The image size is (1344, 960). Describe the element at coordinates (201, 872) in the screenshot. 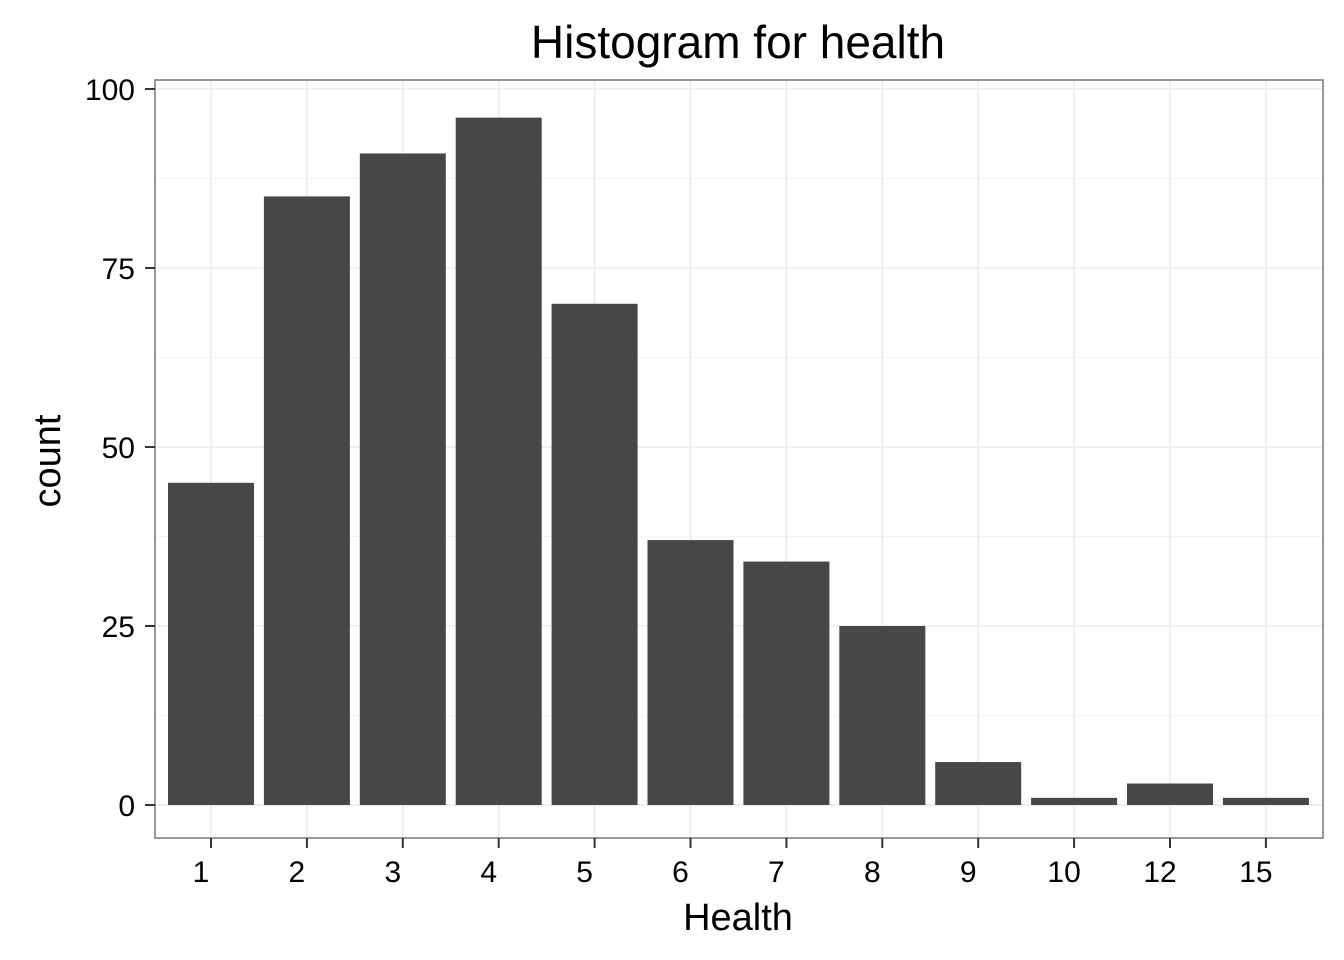

I see `x-tick-label: 1` at that location.